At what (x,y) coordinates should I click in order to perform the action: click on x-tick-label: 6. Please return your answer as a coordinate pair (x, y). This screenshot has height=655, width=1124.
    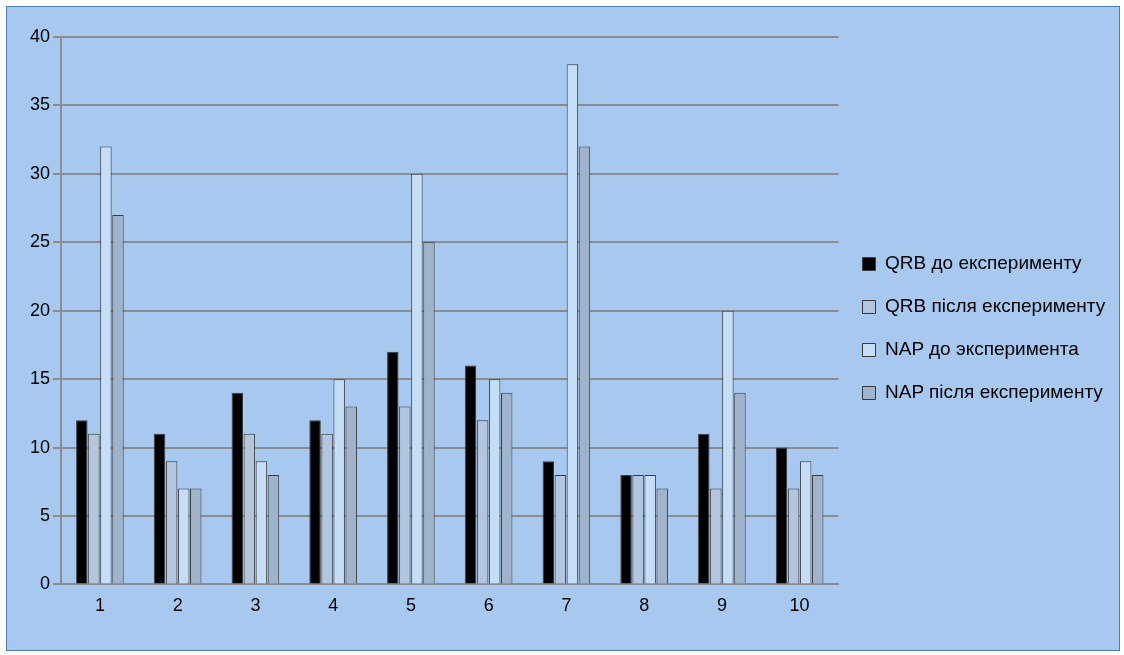
    Looking at the image, I should click on (488, 605).